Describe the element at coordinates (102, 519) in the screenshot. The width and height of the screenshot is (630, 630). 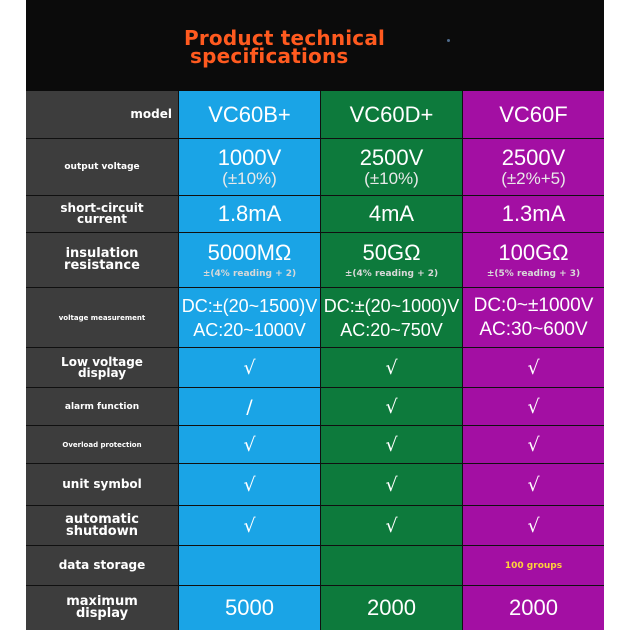
I see `label-line-1: automatic` at that location.